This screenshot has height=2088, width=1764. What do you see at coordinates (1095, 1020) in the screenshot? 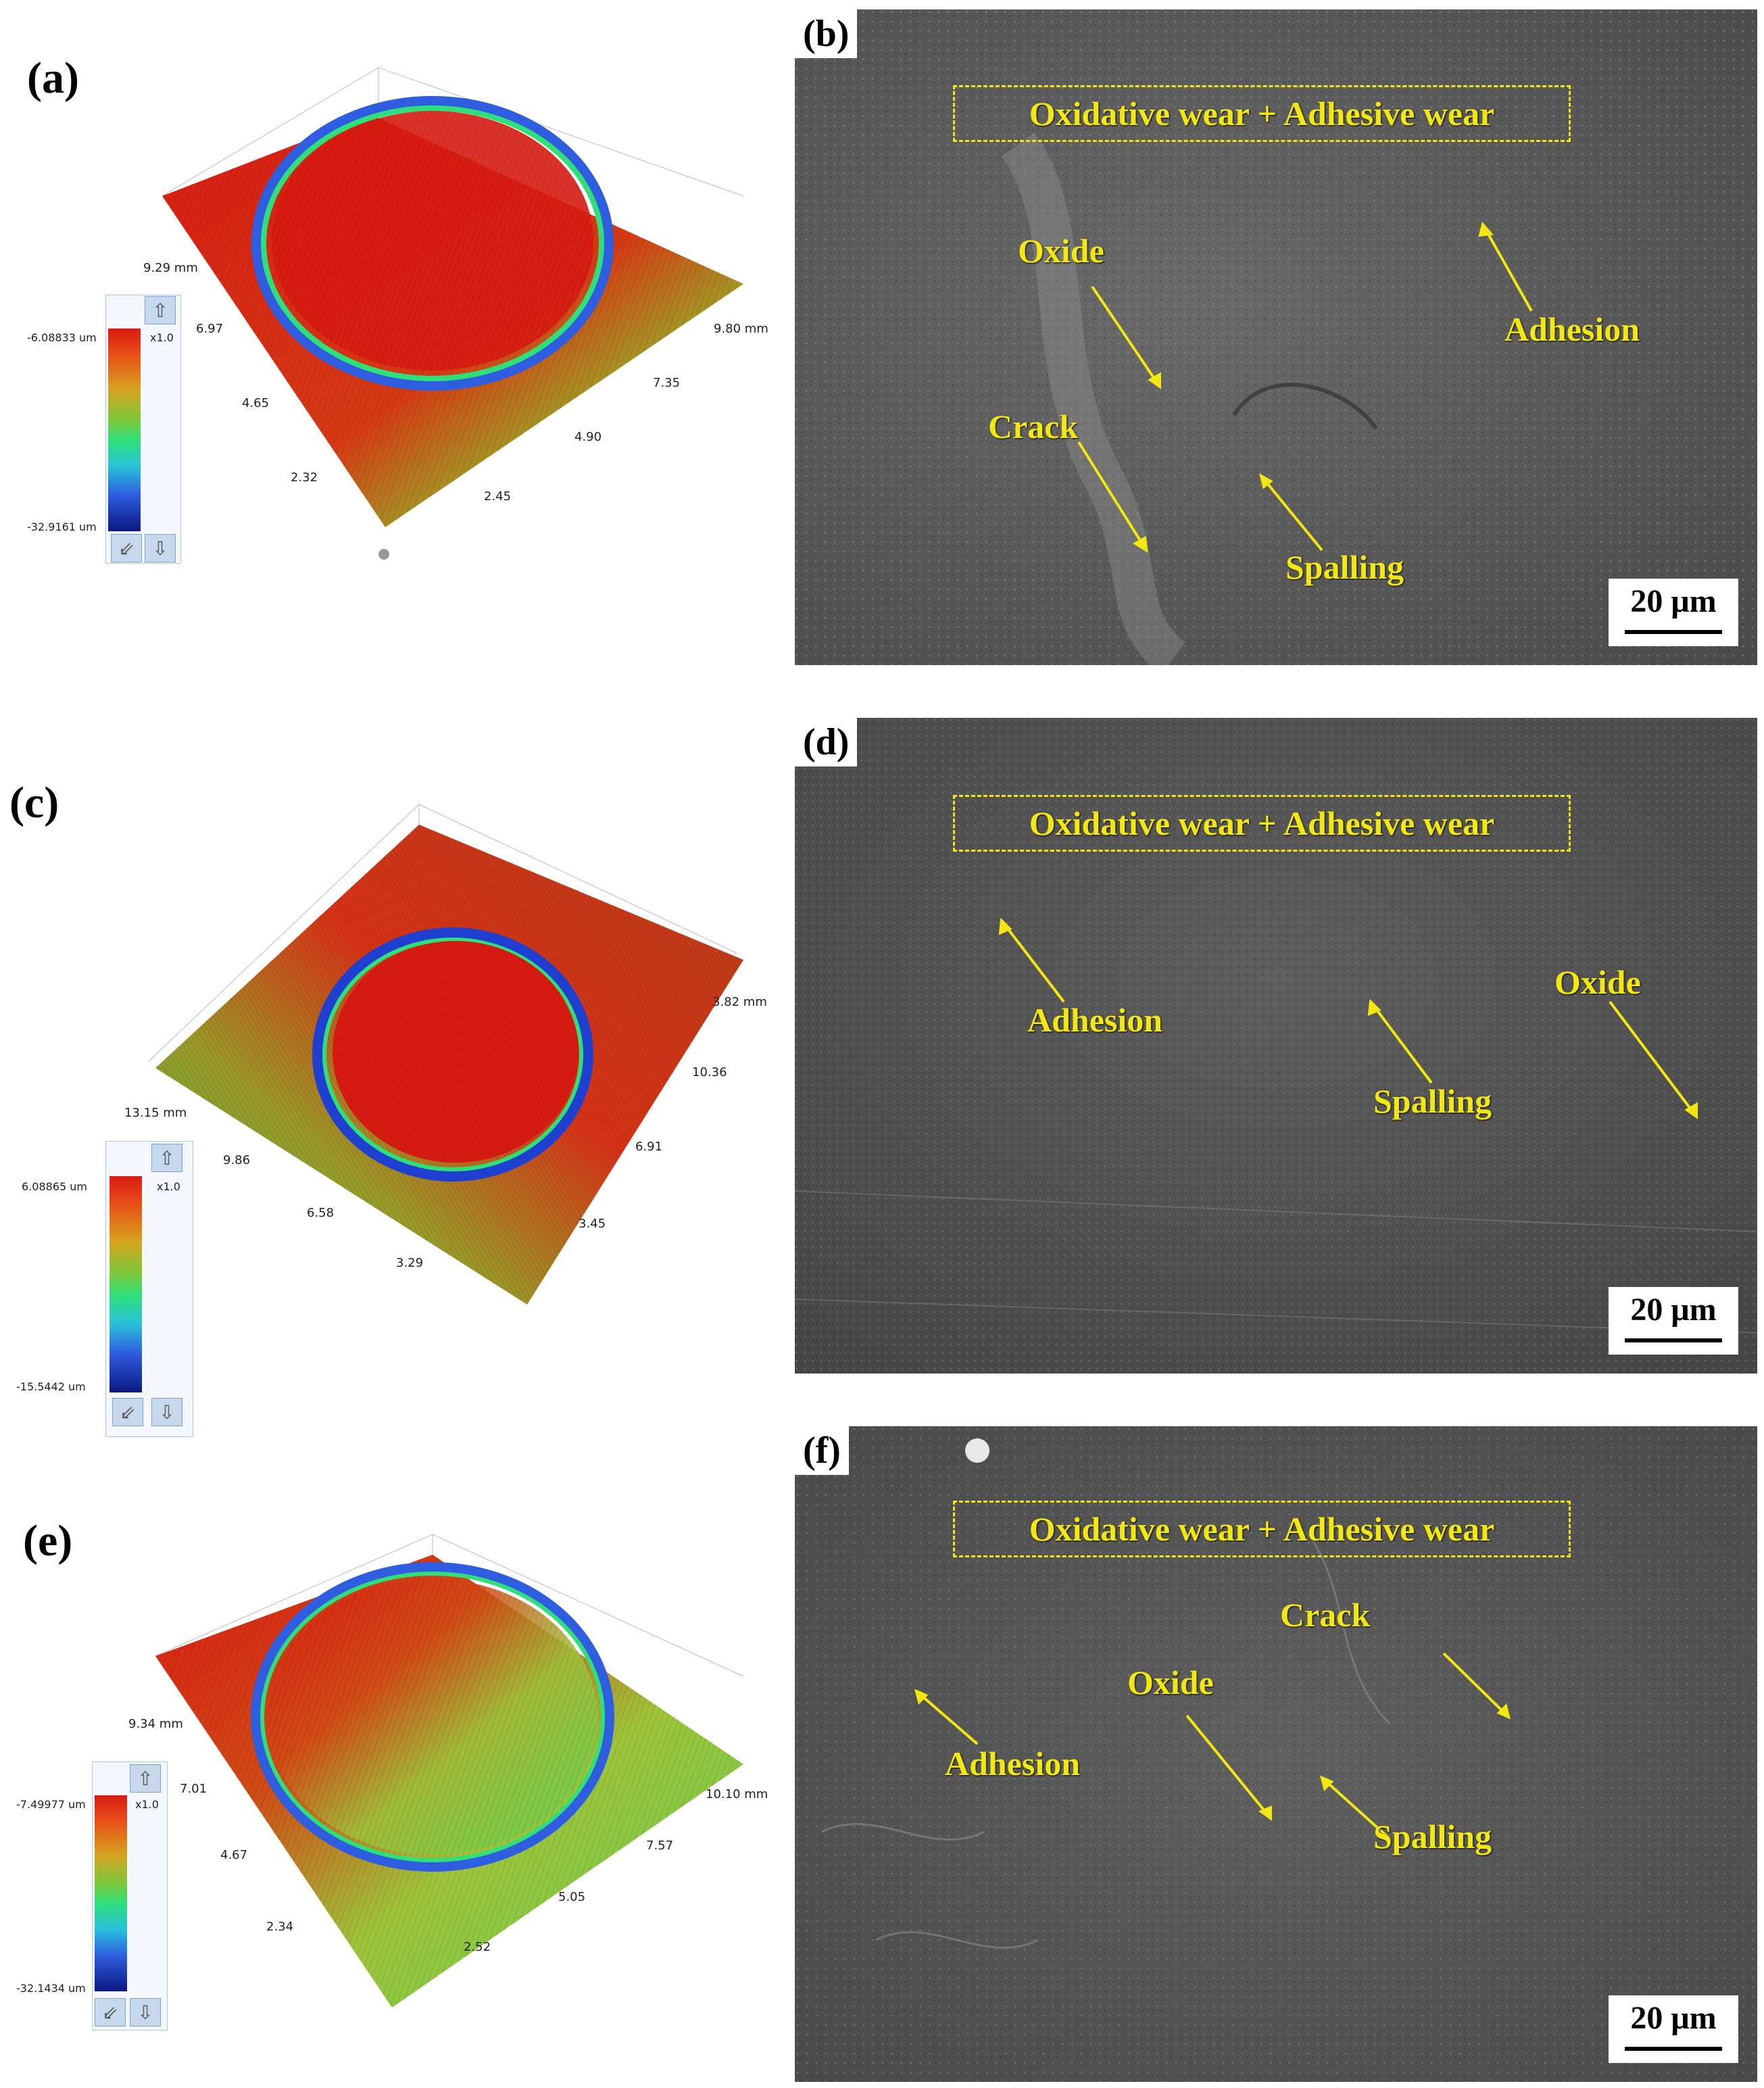
I see `annotation-adhesion-d: Adhesion` at bounding box center [1095, 1020].